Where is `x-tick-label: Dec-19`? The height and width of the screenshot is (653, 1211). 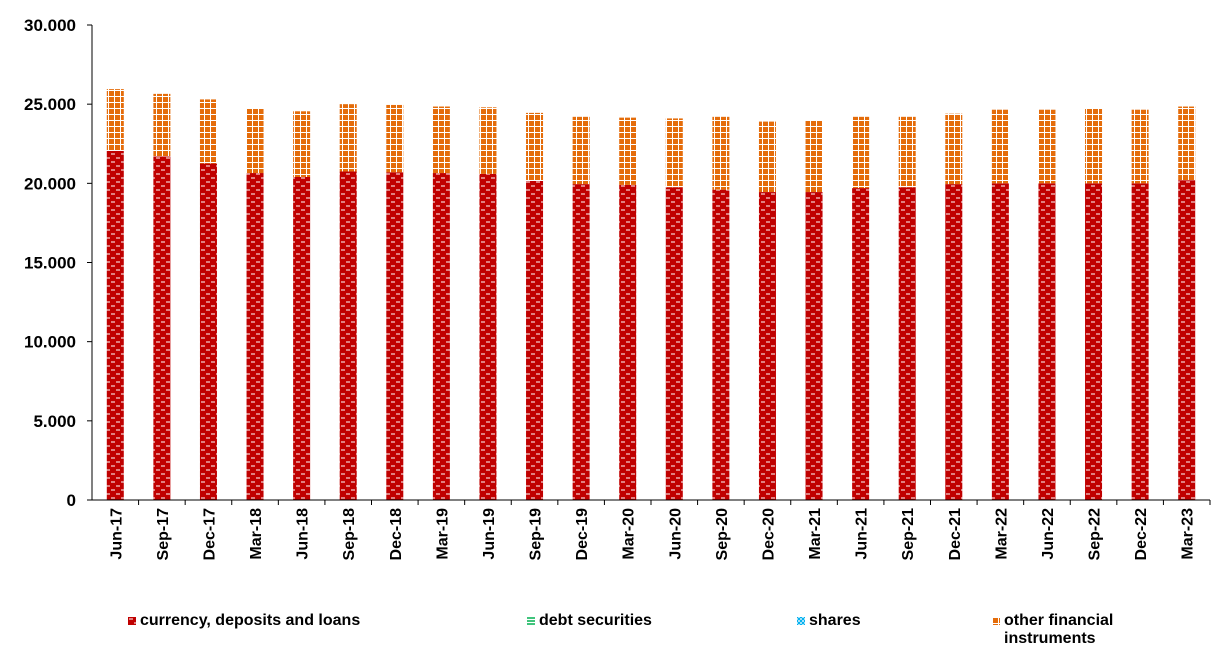 x-tick-label: Dec-19 is located at coordinates (582, 534).